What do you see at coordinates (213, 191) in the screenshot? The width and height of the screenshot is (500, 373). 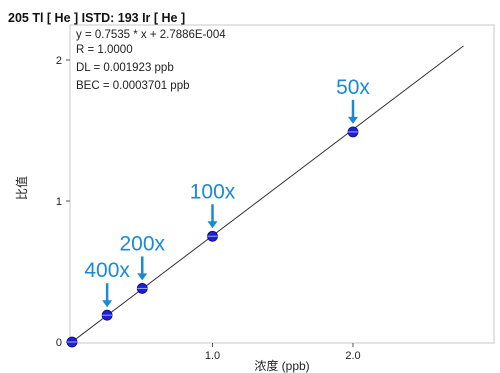 I see `annotation-label: 100x` at bounding box center [213, 191].